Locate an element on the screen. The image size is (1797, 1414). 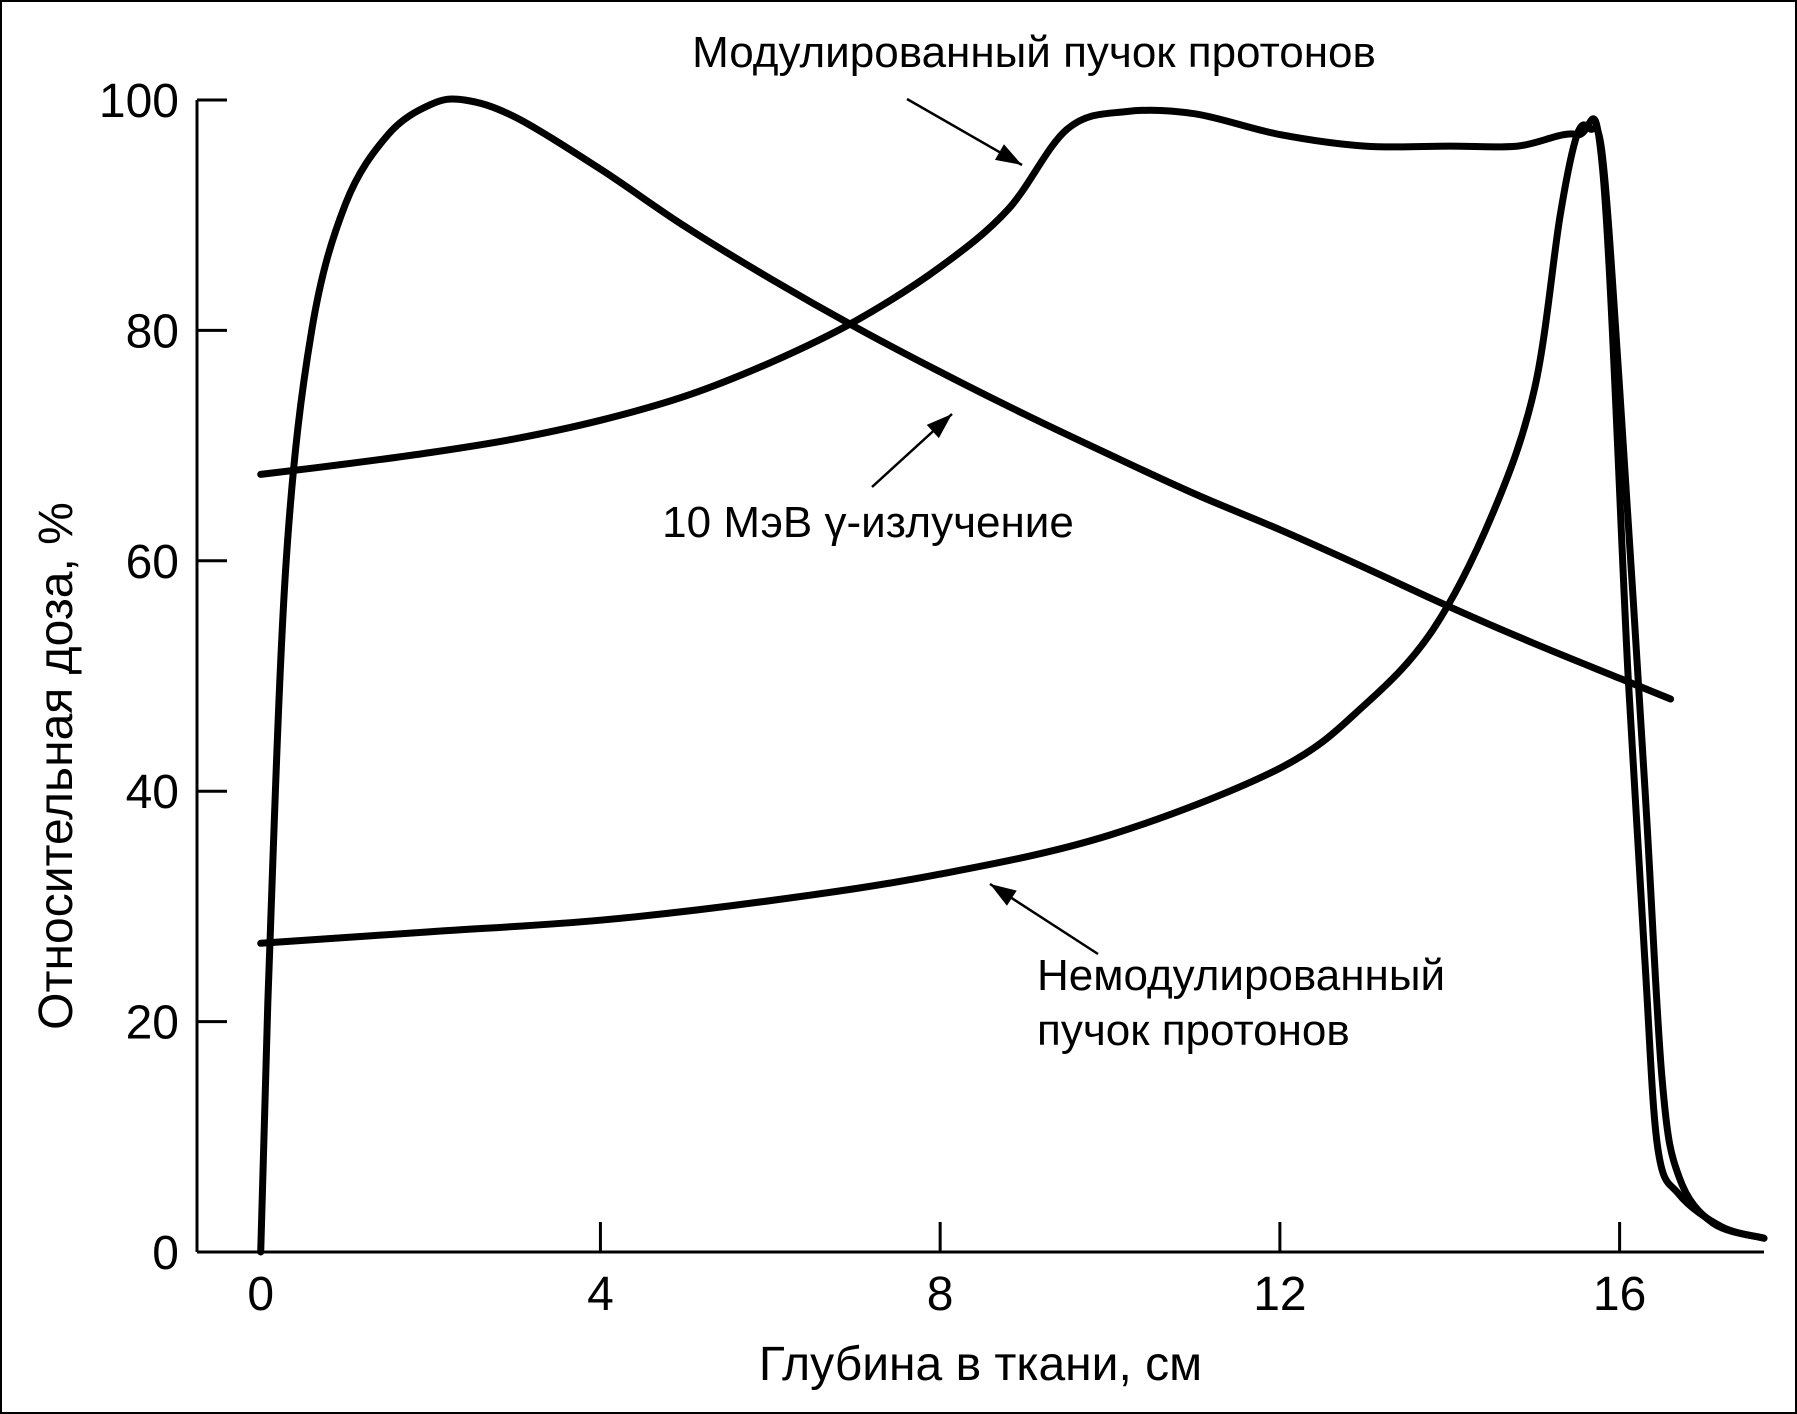
x-tick-label: 12 is located at coordinates (1279, 1294).